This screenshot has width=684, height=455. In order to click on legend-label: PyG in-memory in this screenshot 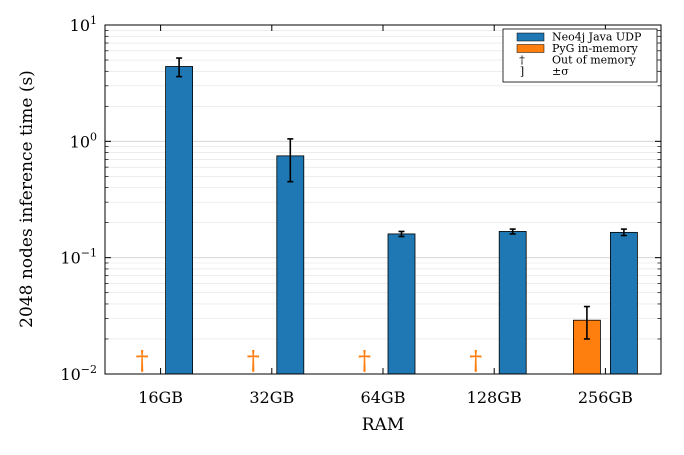, I will do `click(595, 48)`.